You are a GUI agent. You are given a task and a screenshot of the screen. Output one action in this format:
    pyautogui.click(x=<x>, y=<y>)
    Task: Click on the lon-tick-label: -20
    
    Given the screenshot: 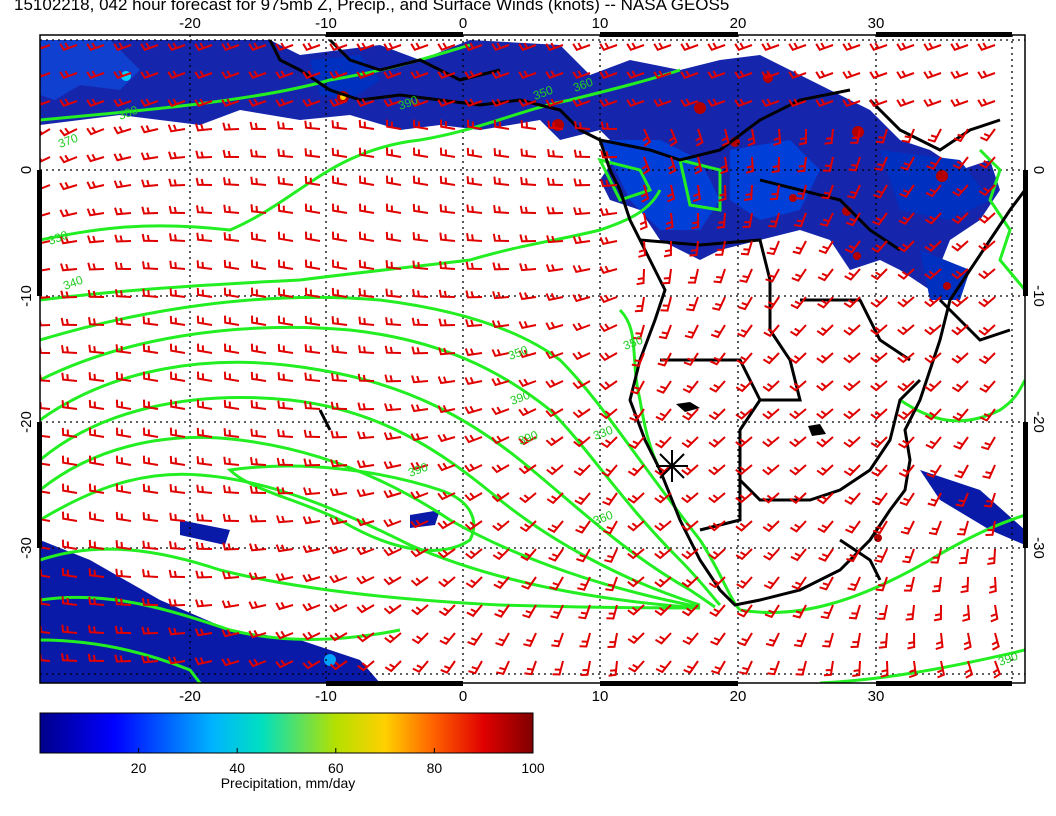 What is the action you would take?
    pyautogui.click(x=190, y=696)
    